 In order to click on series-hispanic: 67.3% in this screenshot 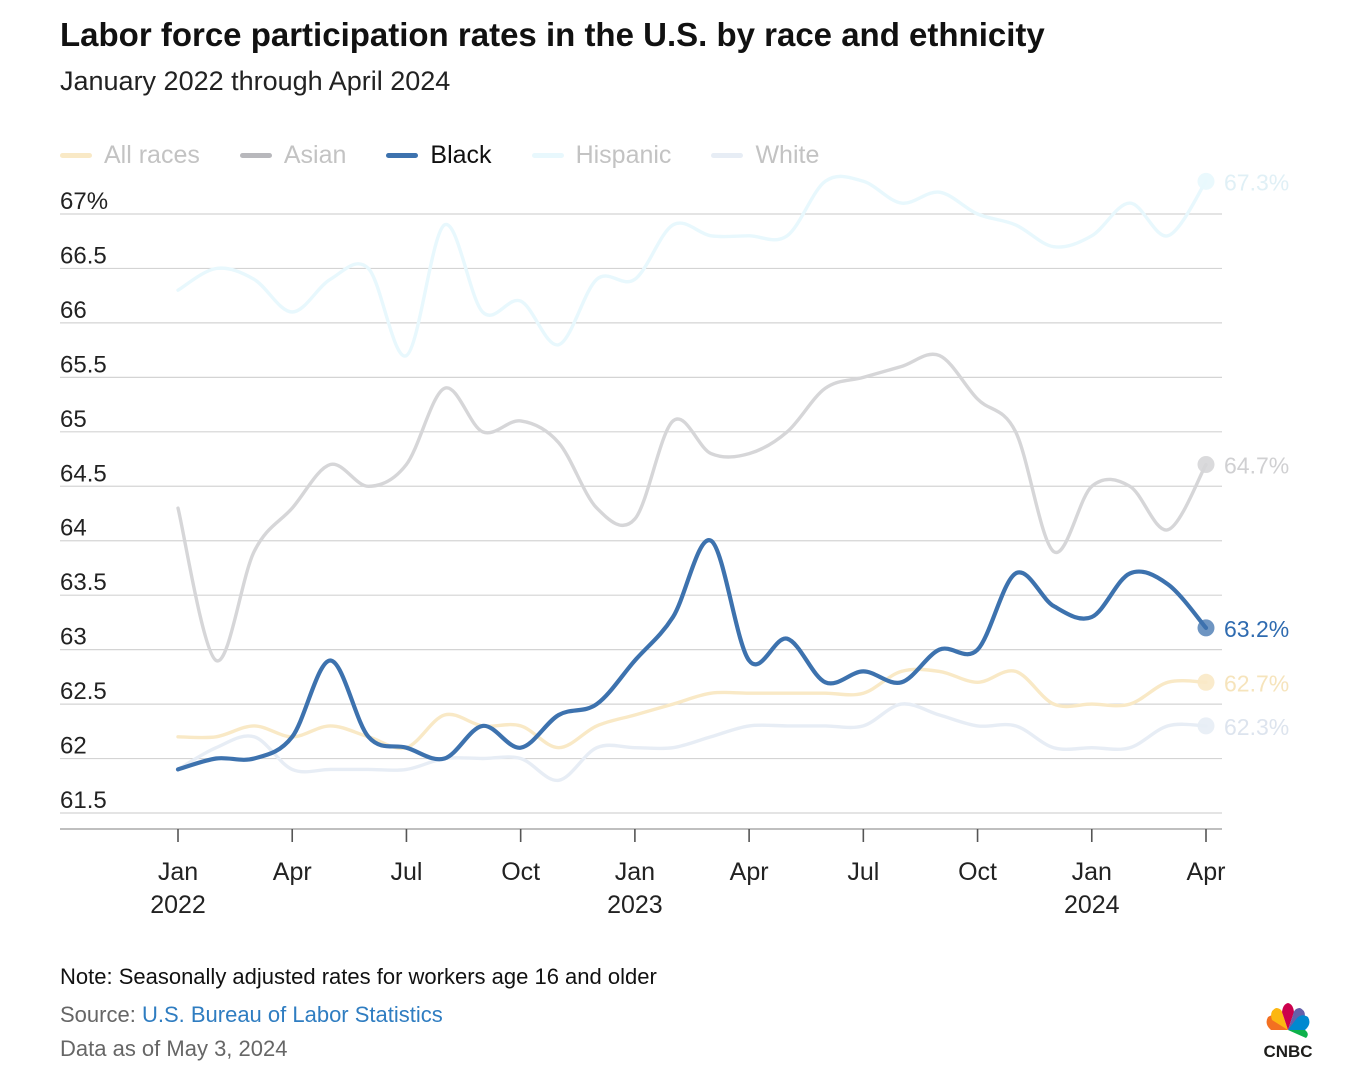, I will do `click(732, 263)`.